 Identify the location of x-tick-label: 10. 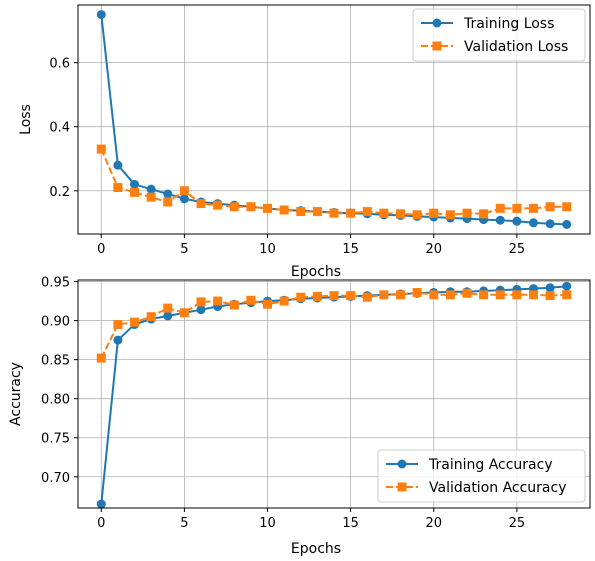
(267, 249).